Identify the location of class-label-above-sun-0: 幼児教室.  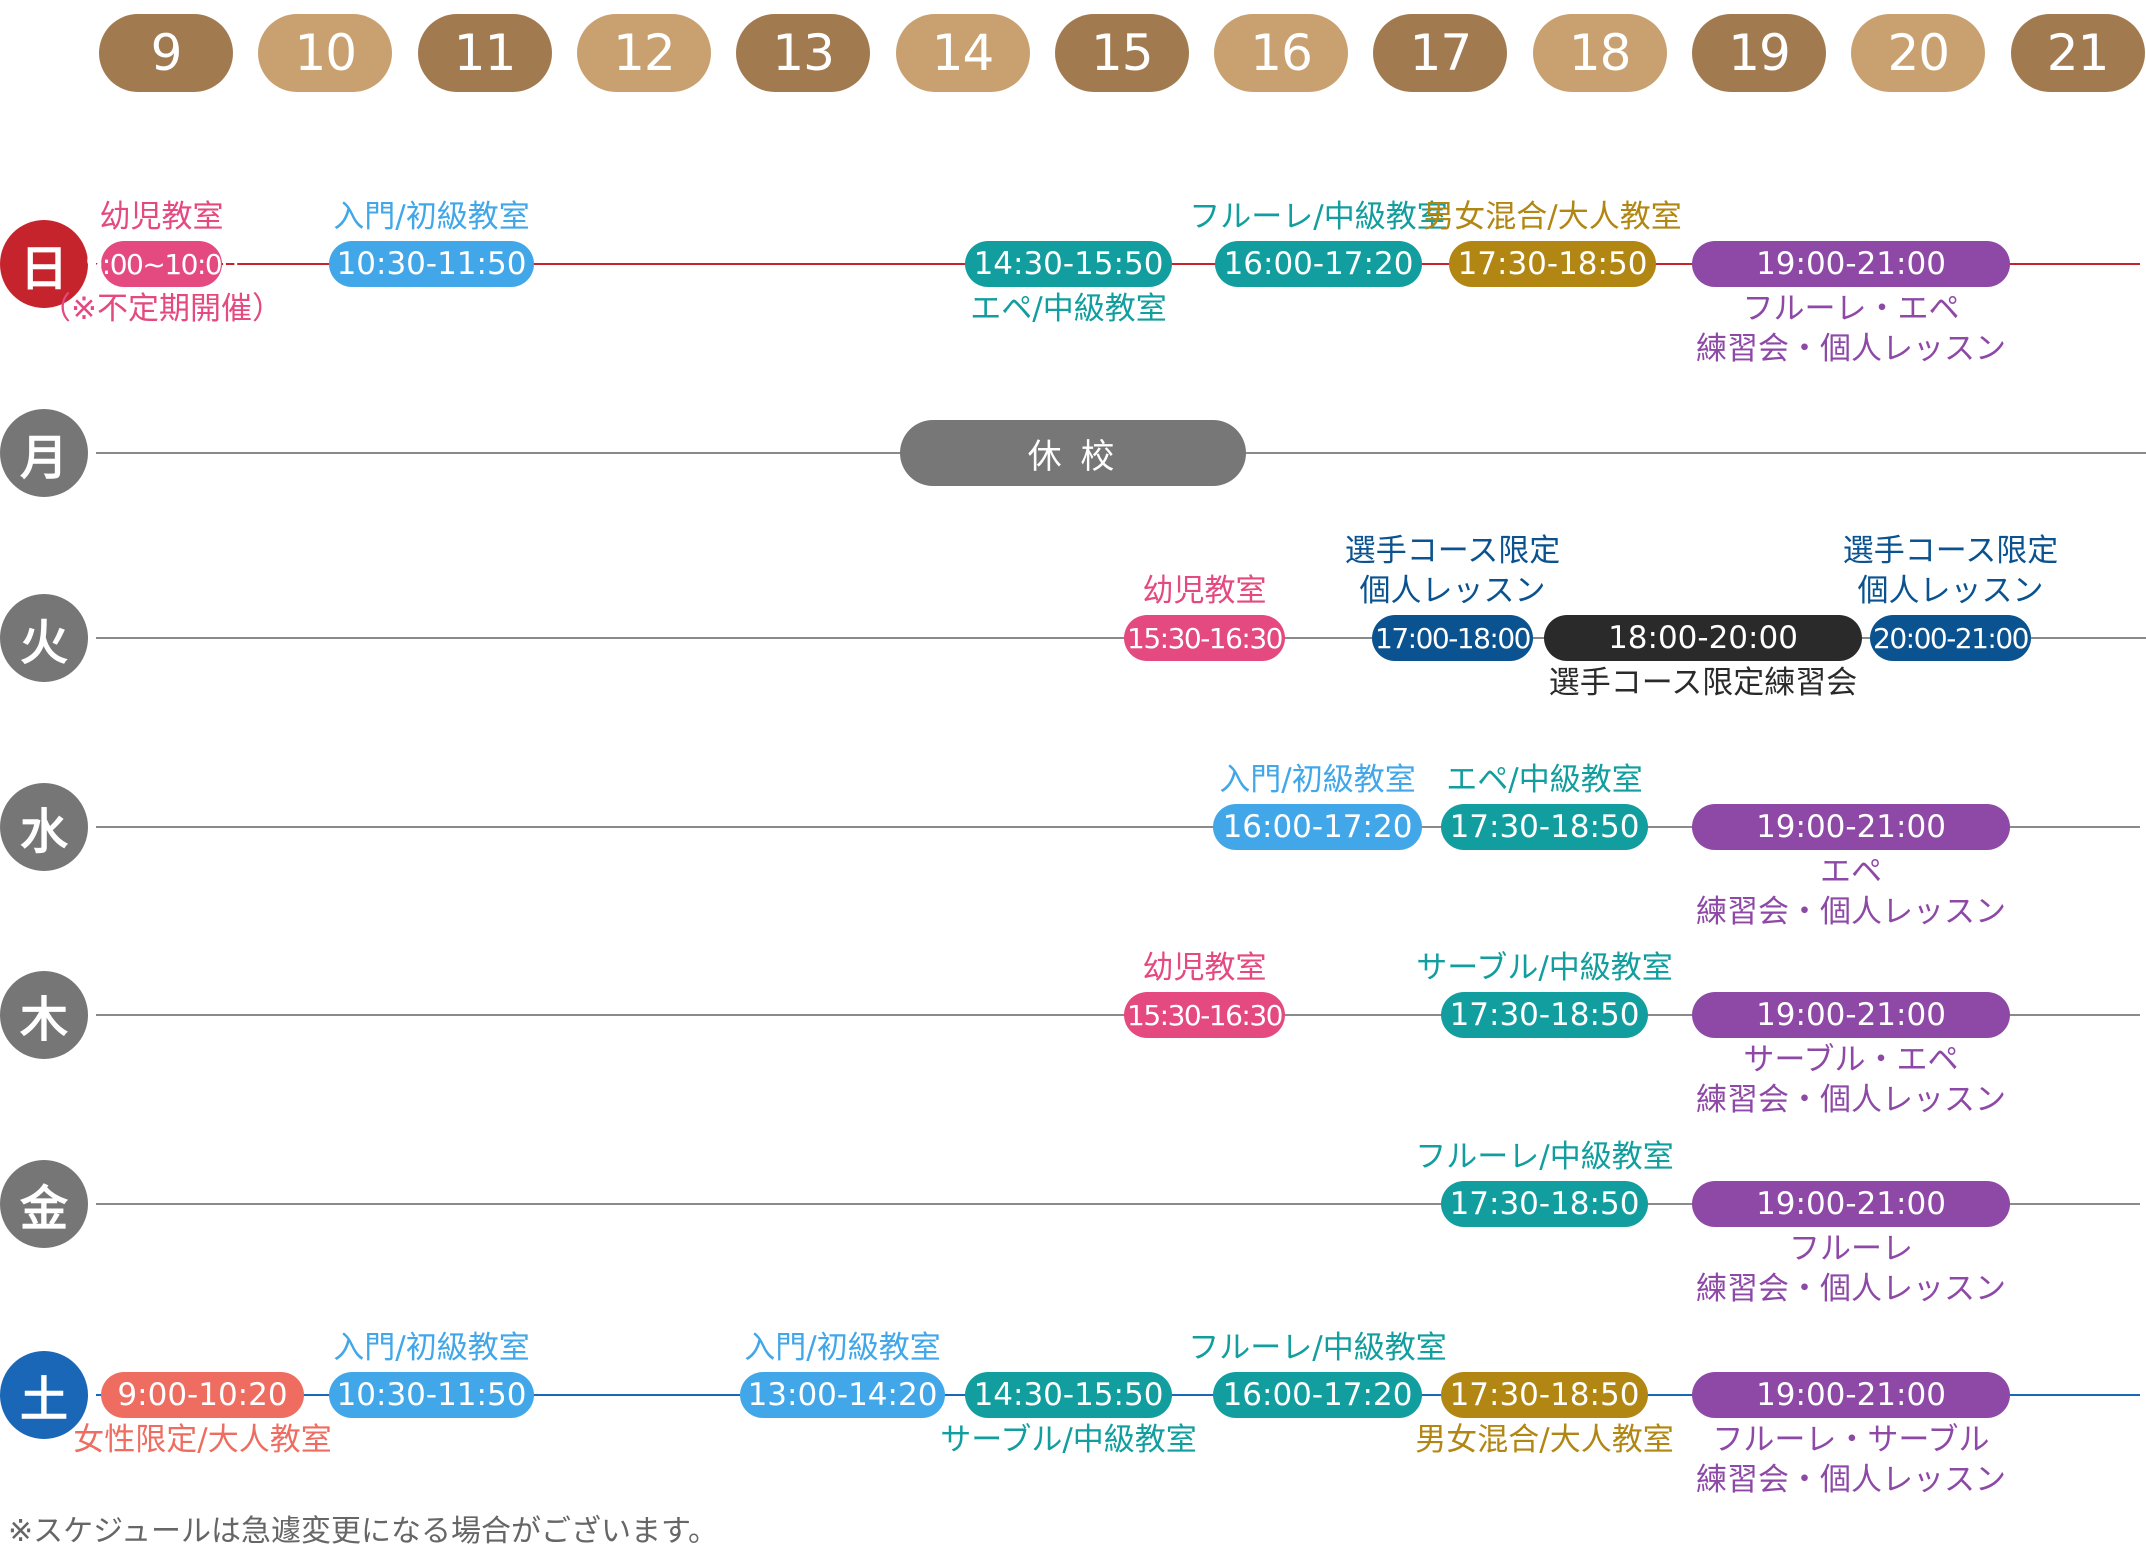
(162, 217).